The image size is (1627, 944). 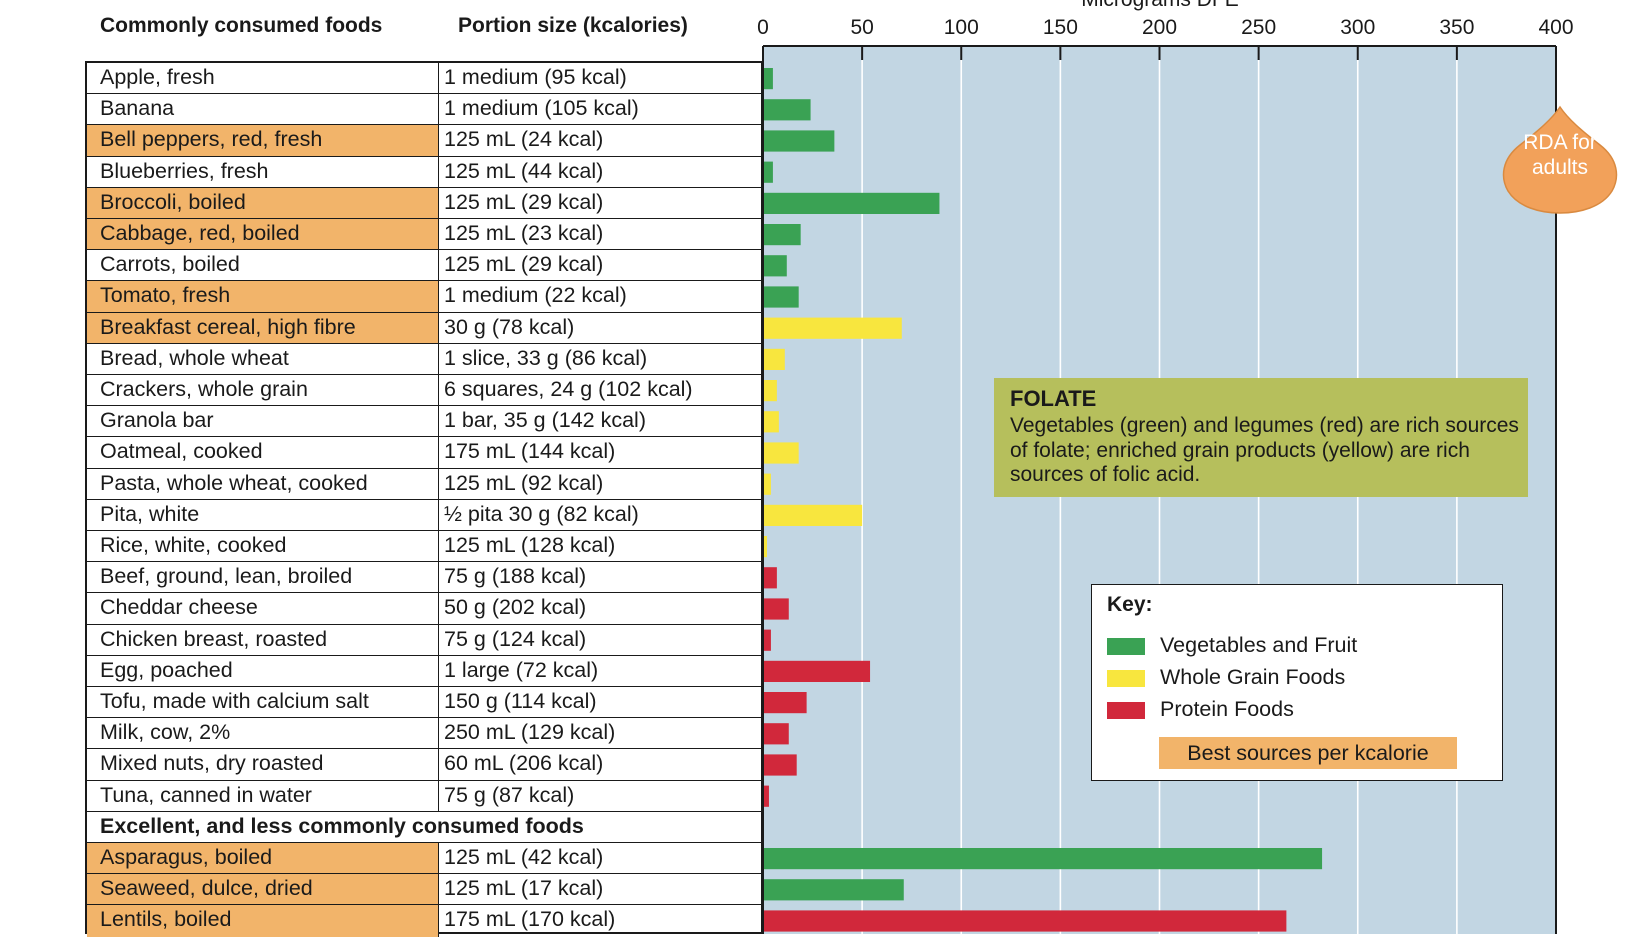 What do you see at coordinates (530, 545) in the screenshot?
I see `portion-size: 125 mL (128 kcal)` at bounding box center [530, 545].